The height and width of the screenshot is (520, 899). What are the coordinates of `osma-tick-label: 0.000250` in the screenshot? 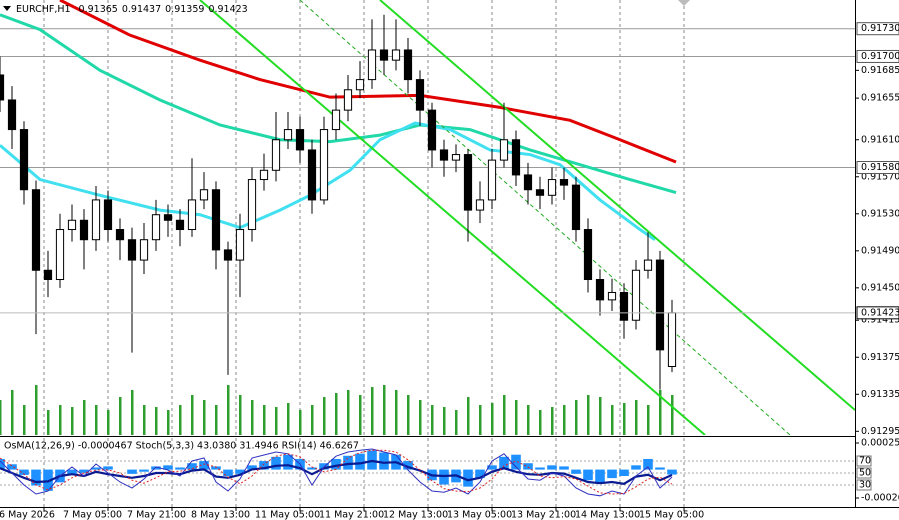 It's located at (880, 443).